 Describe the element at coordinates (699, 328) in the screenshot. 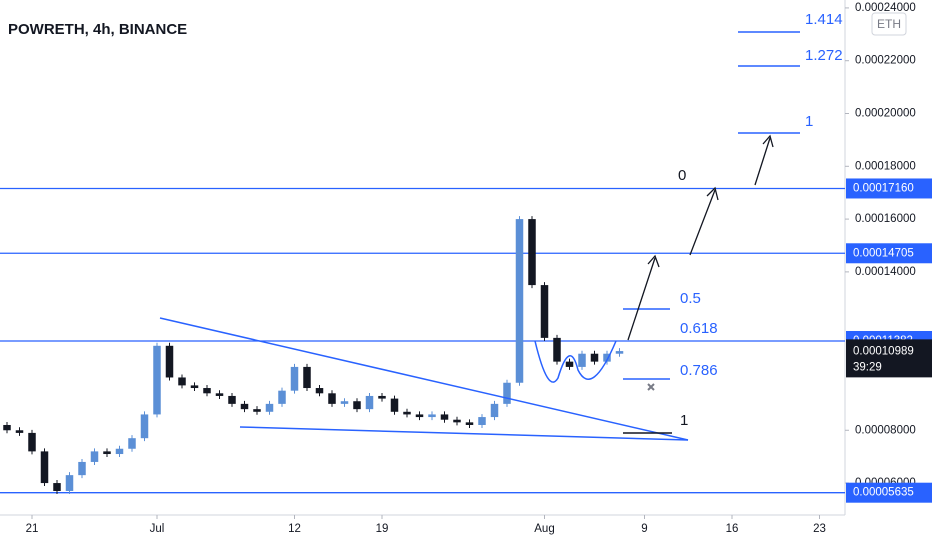

I see `fib-label: 0.618` at that location.